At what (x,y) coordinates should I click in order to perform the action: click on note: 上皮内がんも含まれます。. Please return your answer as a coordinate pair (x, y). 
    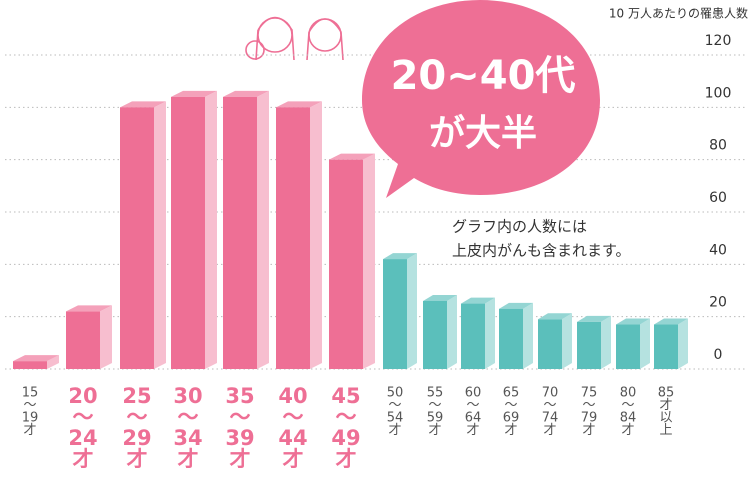
    Looking at the image, I should click on (541, 251).